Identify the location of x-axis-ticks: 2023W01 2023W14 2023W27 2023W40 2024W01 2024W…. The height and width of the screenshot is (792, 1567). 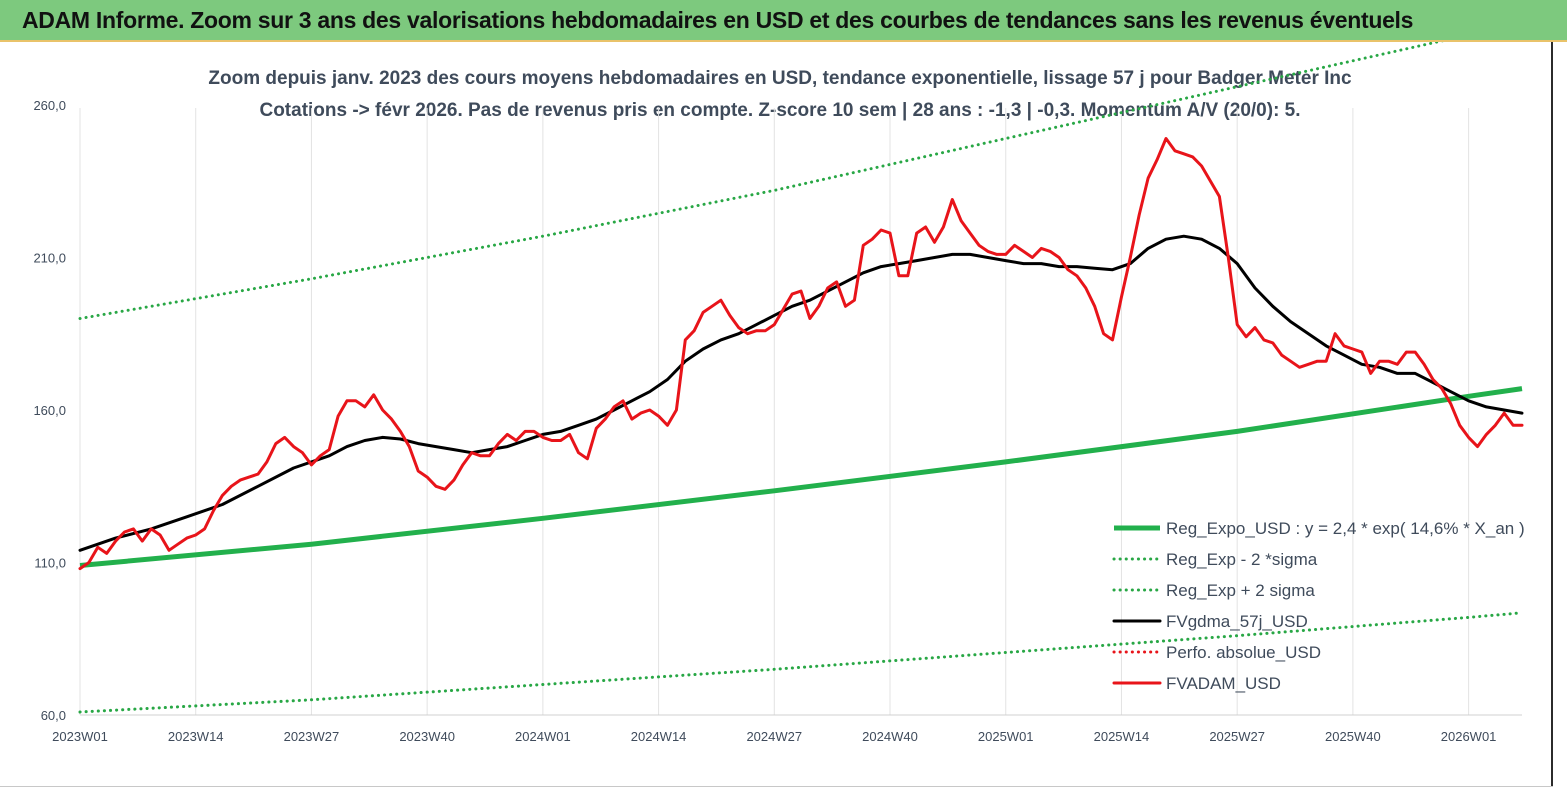
(774, 736).